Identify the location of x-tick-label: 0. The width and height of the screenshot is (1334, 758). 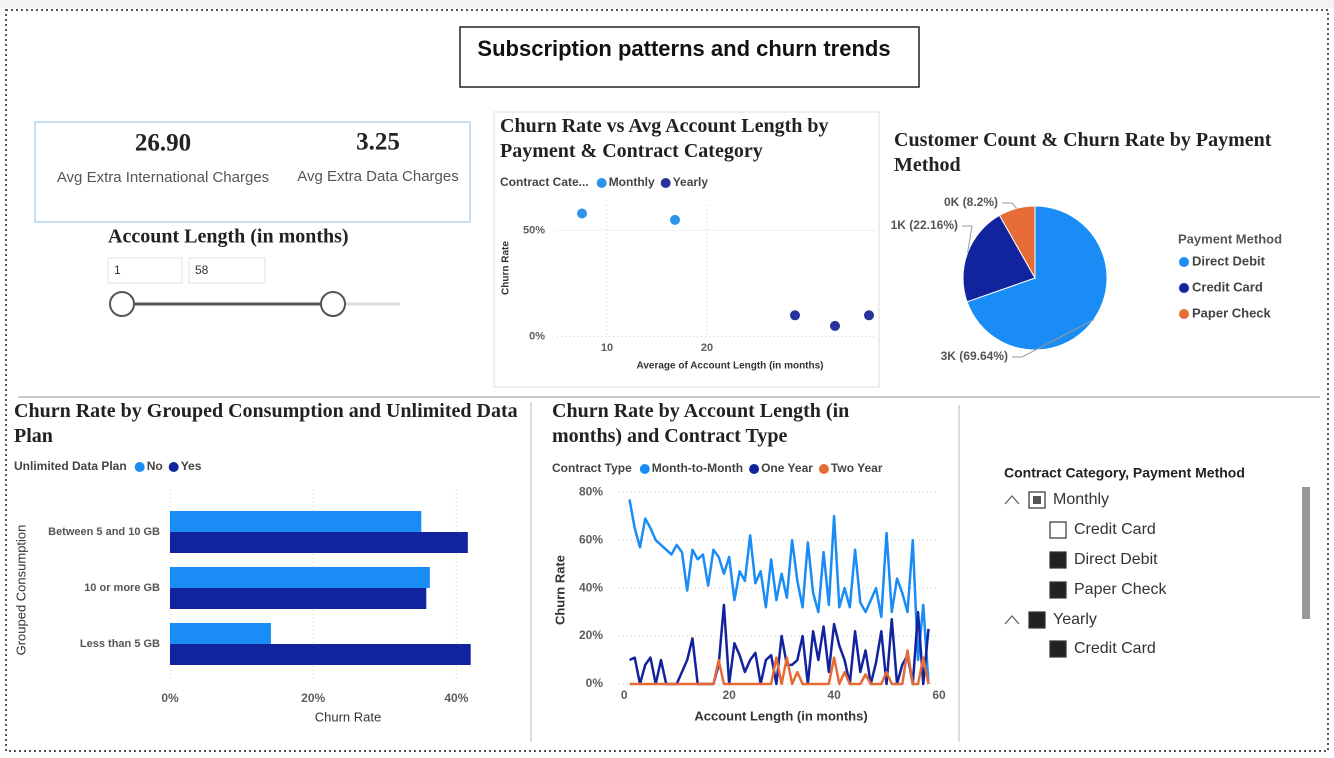
(624, 695).